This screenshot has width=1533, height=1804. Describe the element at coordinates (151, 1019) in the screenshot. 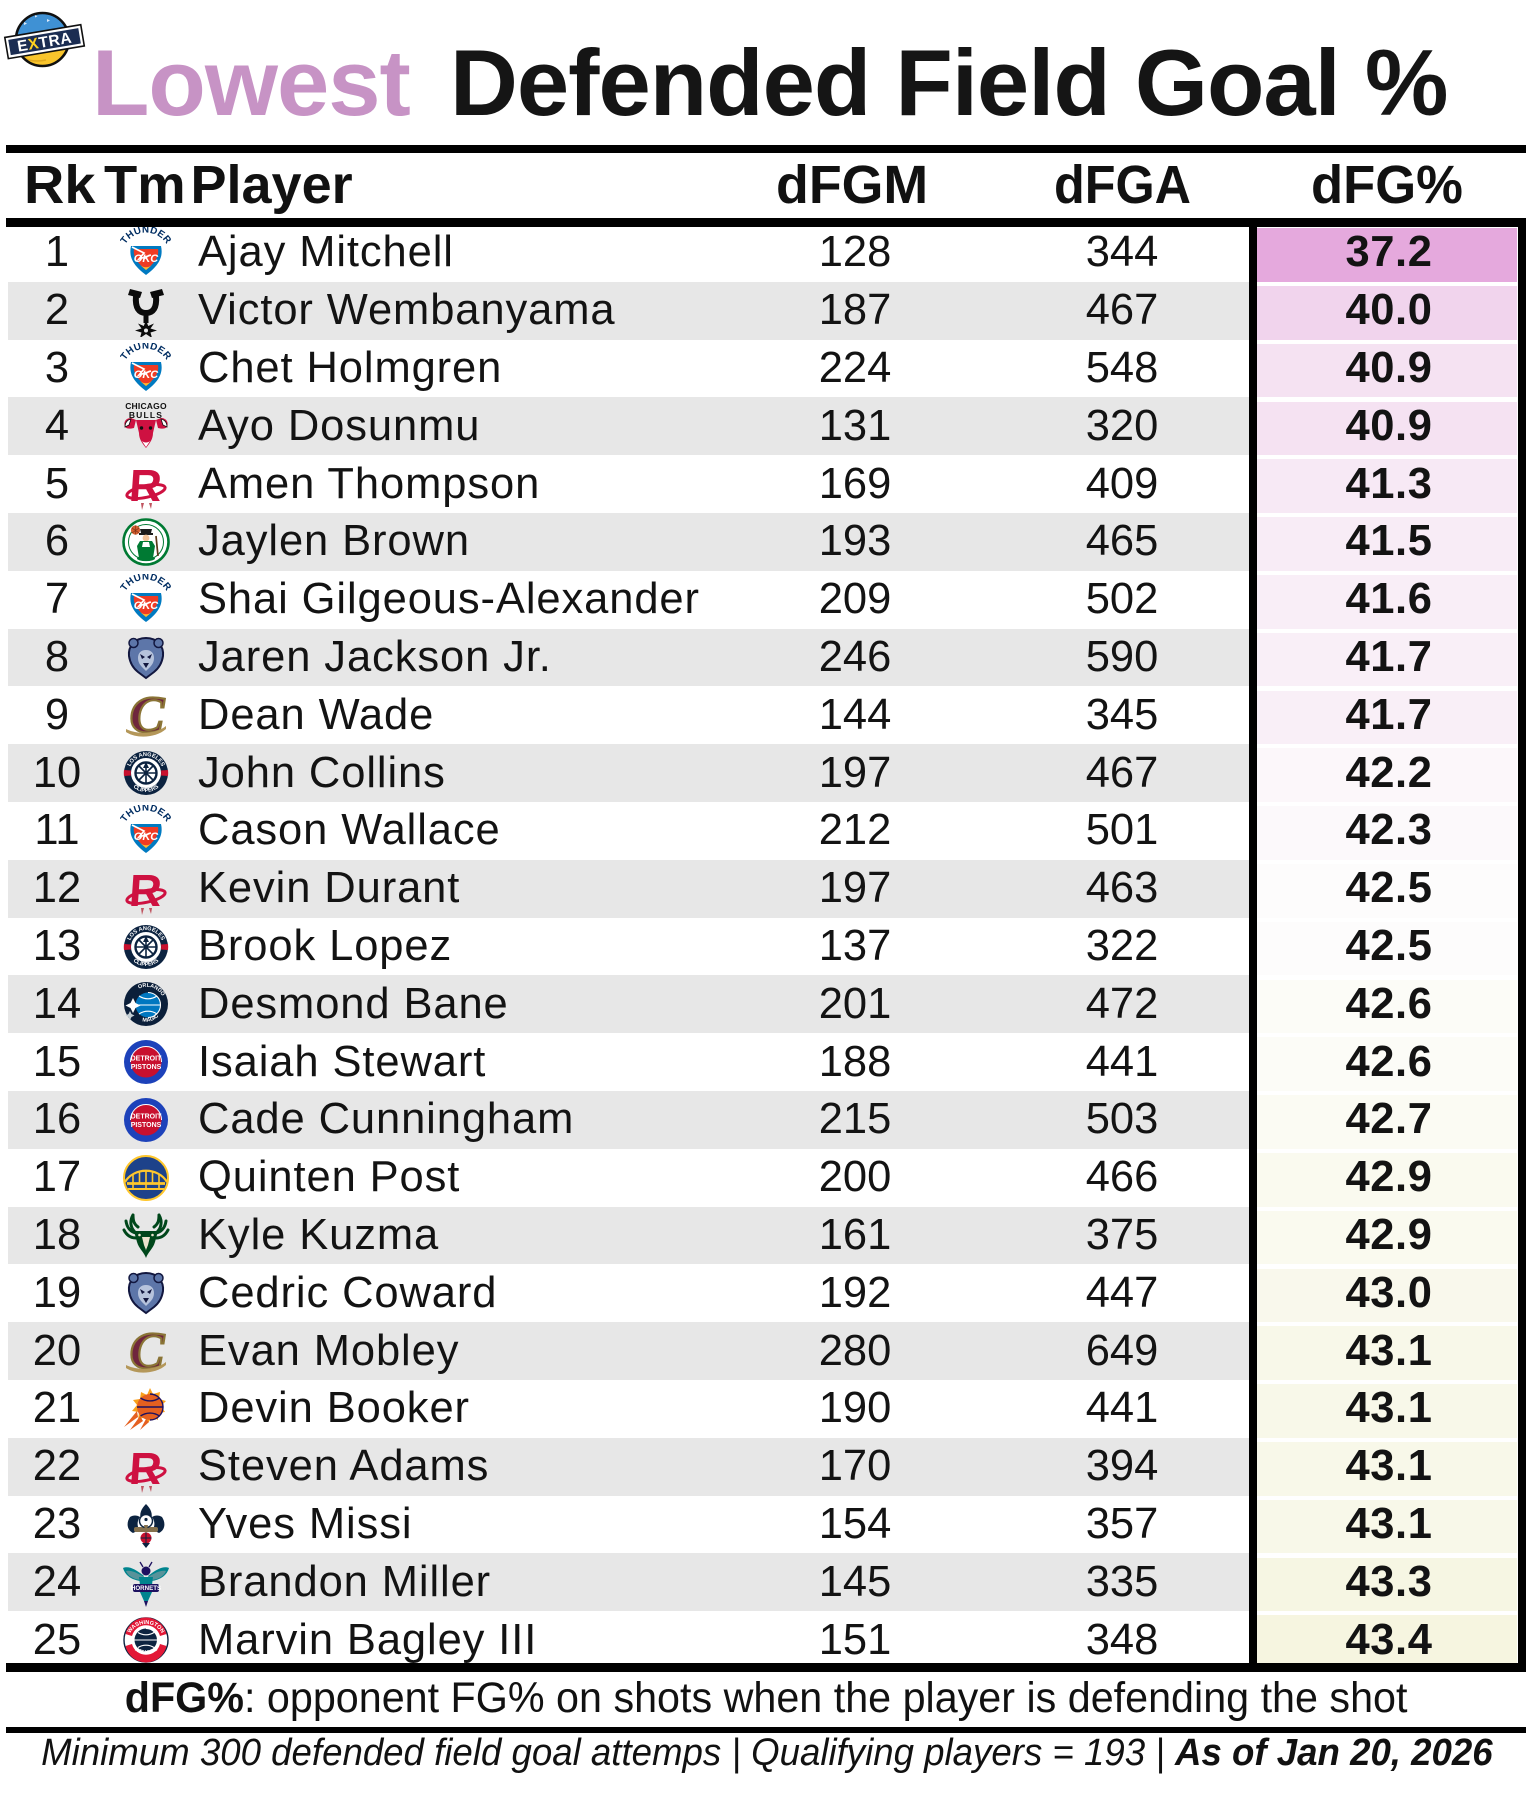

I see `svg-text: MAGIC` at that location.